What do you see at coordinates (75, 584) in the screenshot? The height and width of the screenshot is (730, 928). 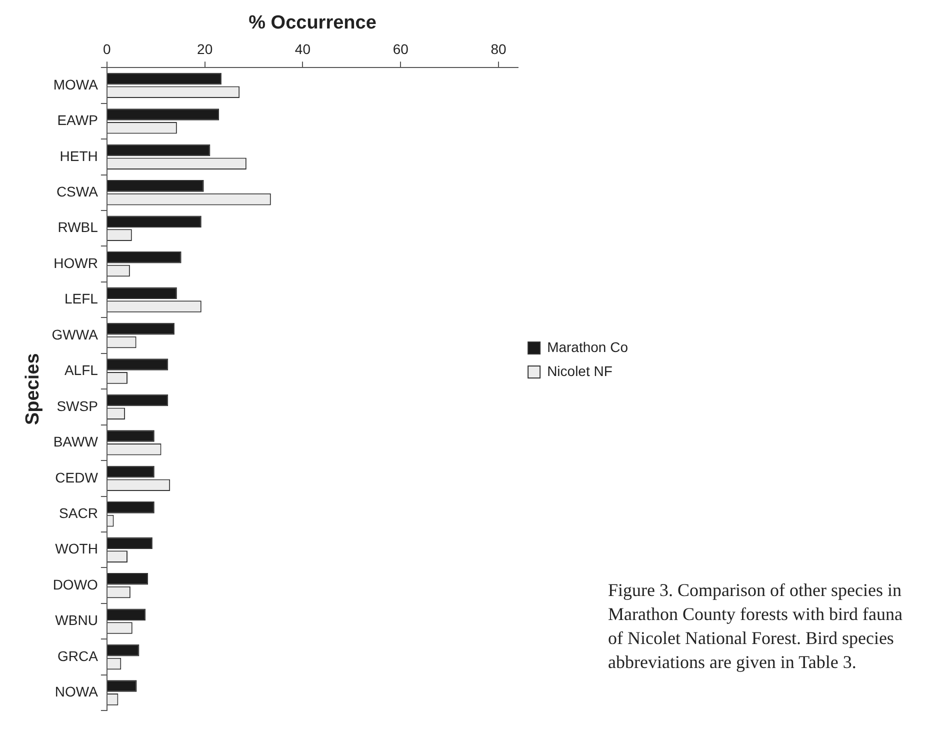 I see `y-tick-label: DOWO` at bounding box center [75, 584].